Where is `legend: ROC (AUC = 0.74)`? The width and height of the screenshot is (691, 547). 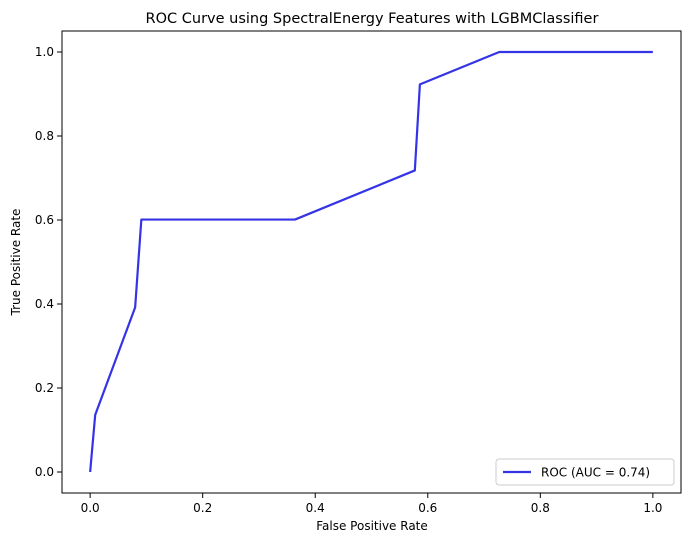
legend: ROC (AUC = 0.74) is located at coordinates (585, 472).